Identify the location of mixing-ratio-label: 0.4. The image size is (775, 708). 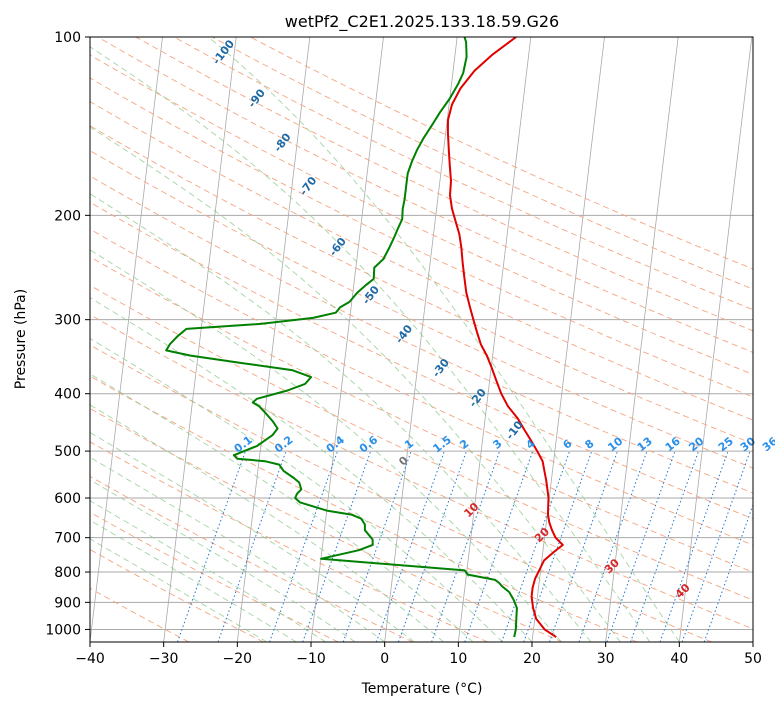
(336, 444).